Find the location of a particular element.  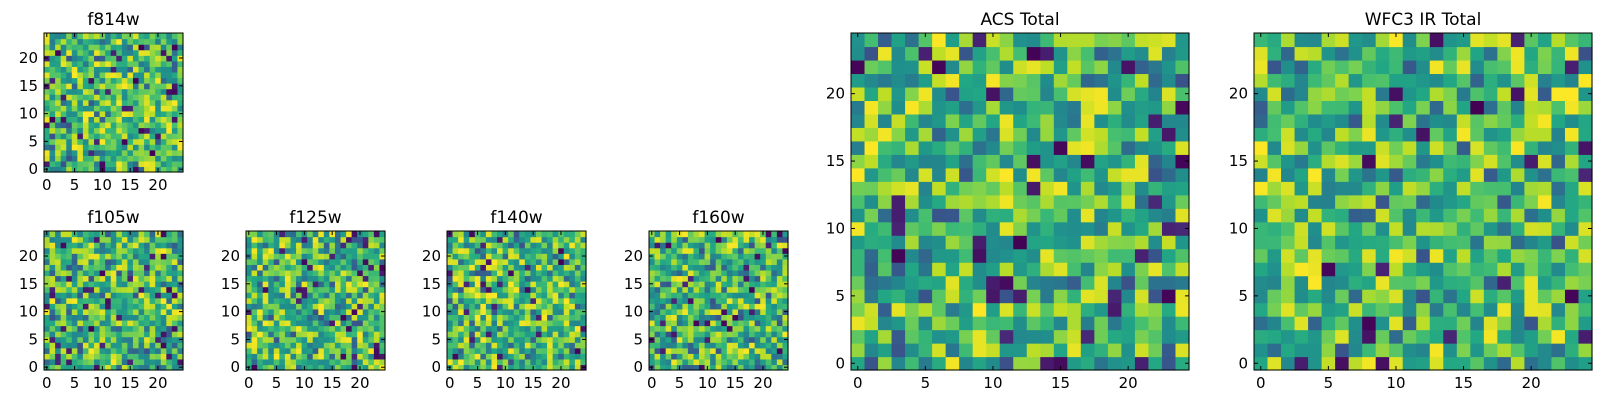

y-tick-label: 10 is located at coordinates (28, 312).